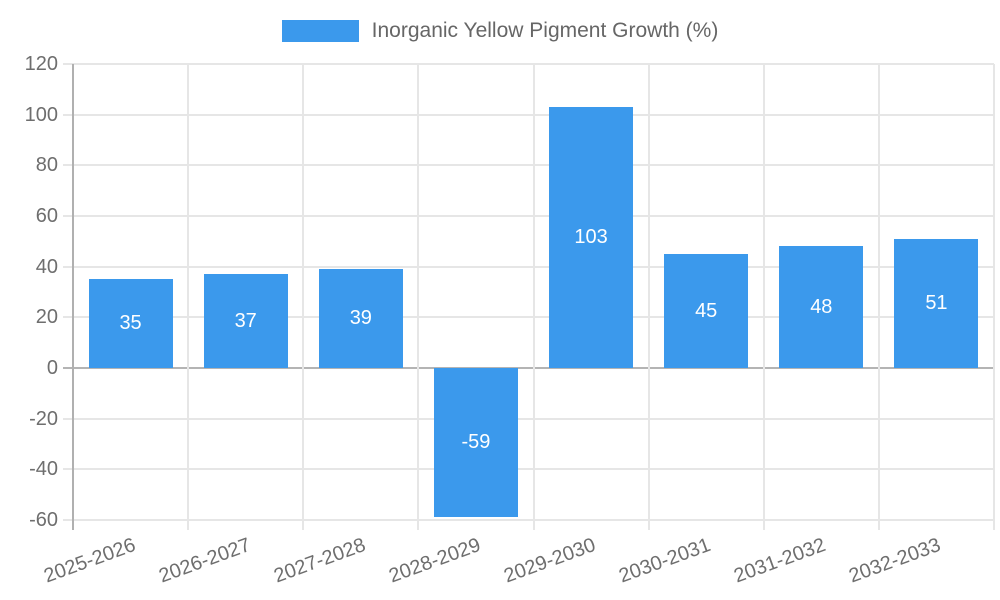 This screenshot has height=600, width=1000. I want to click on bar-value-label: 35, so click(130, 323).